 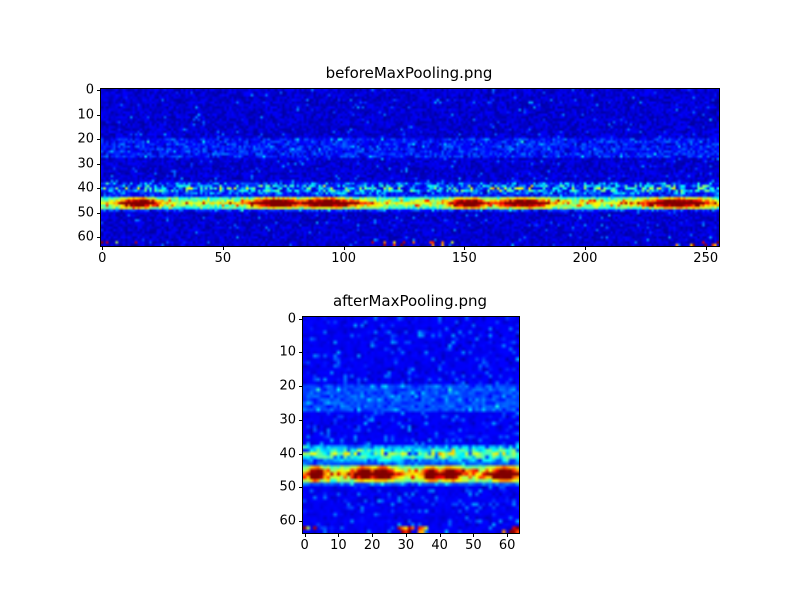 What do you see at coordinates (410, 301) in the screenshot?
I see `after-maxpooling-title: afterMaxPooling.png` at bounding box center [410, 301].